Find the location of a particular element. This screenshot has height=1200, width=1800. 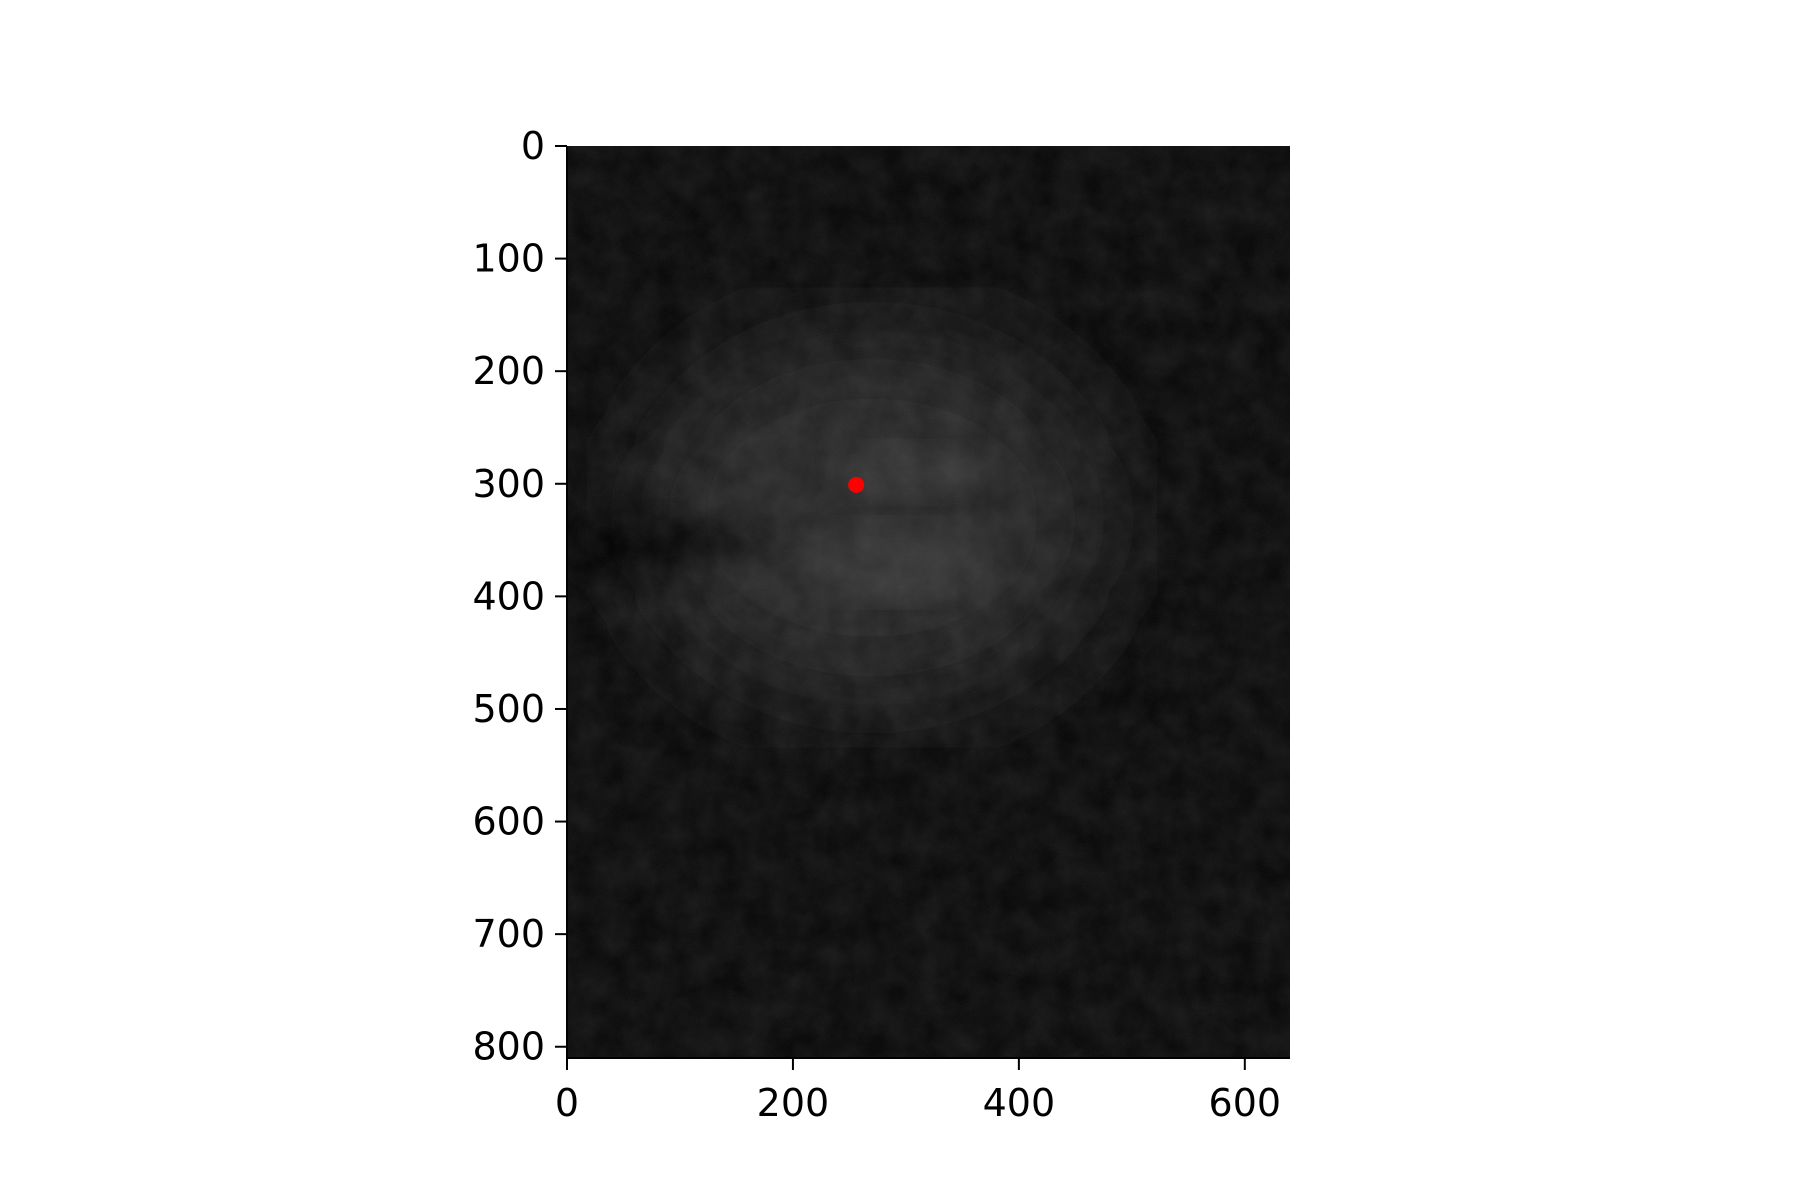

y-tick-label: 400 is located at coordinates (508, 596).